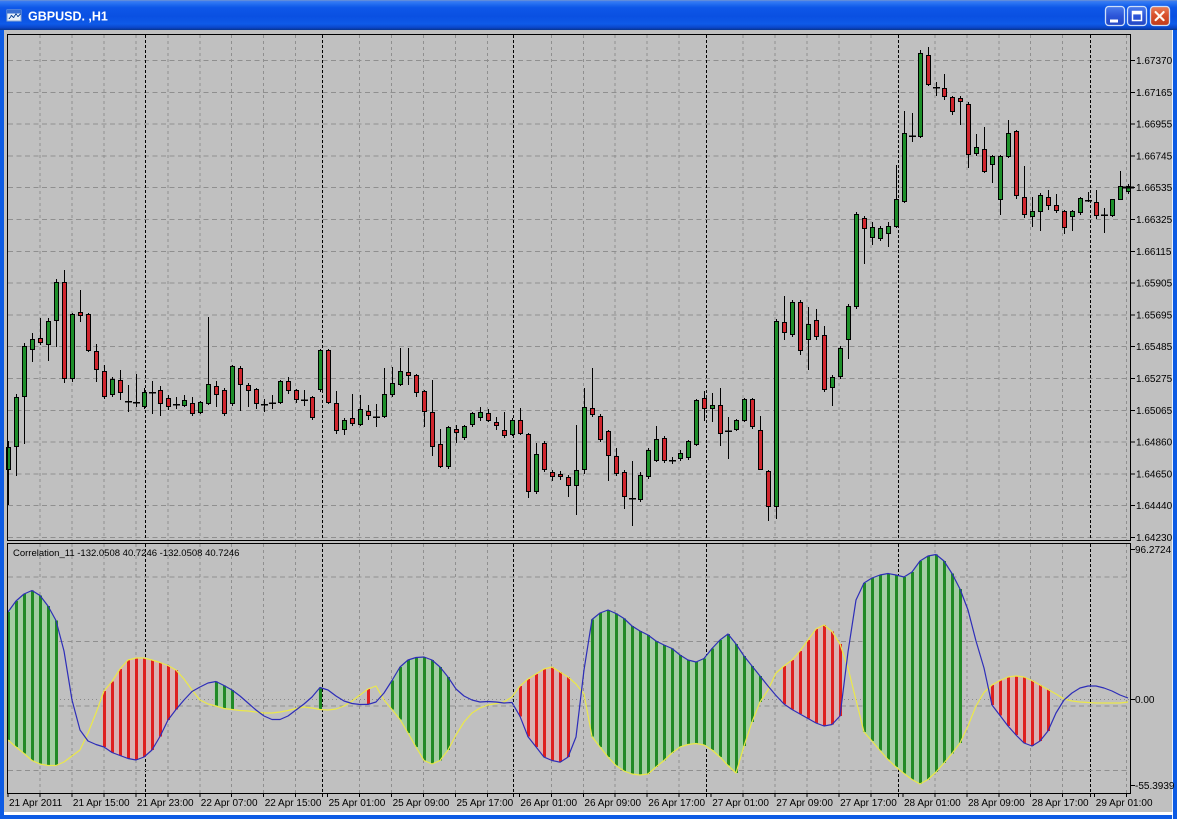  What do you see at coordinates (1124, 803) in the screenshot?
I see `svg-text: 29 Apr 01:00` at bounding box center [1124, 803].